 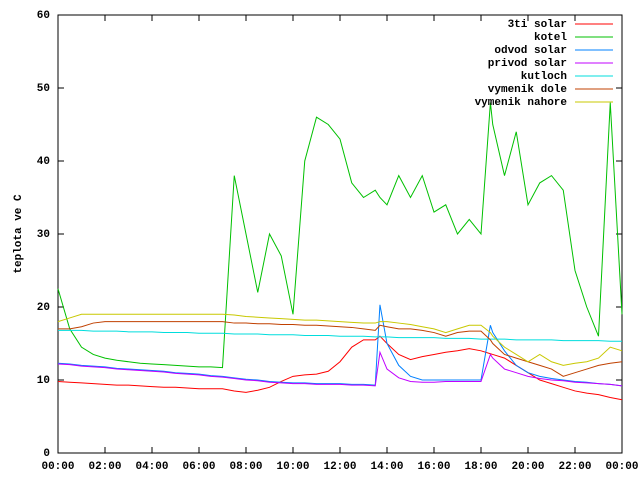 What do you see at coordinates (43, 235) in the screenshot?
I see `y-tick-label: 30` at bounding box center [43, 235].